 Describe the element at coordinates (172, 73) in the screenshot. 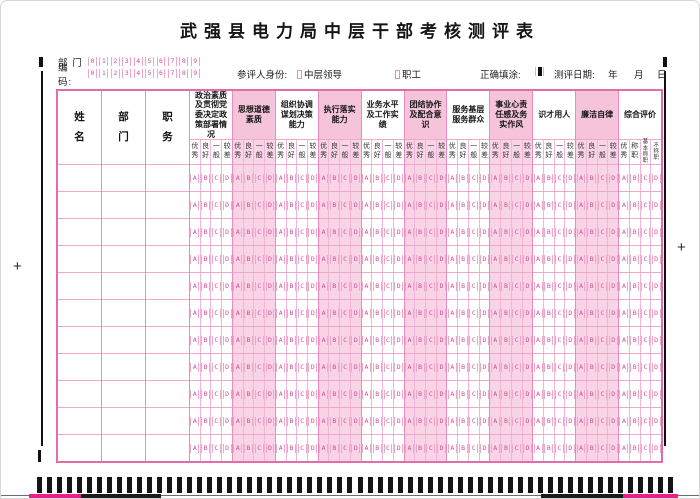

I see `code-digit-bubble-7: 7` at that location.